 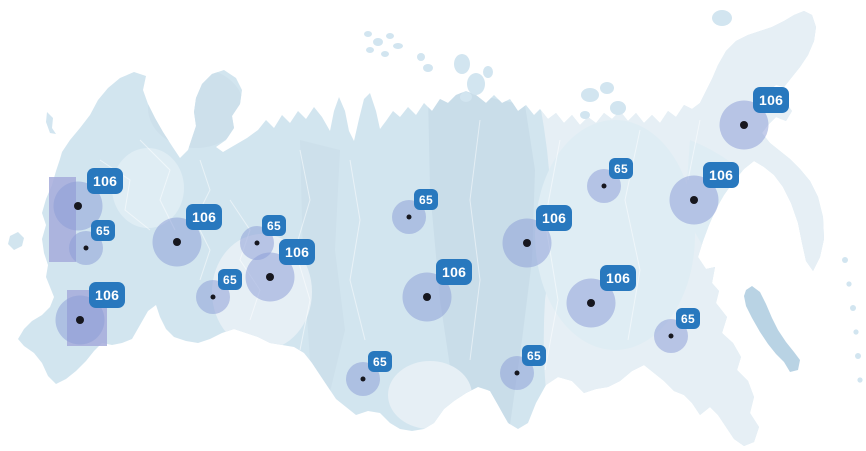 I want to click on kaliningrad-region, so click(x=16, y=241).